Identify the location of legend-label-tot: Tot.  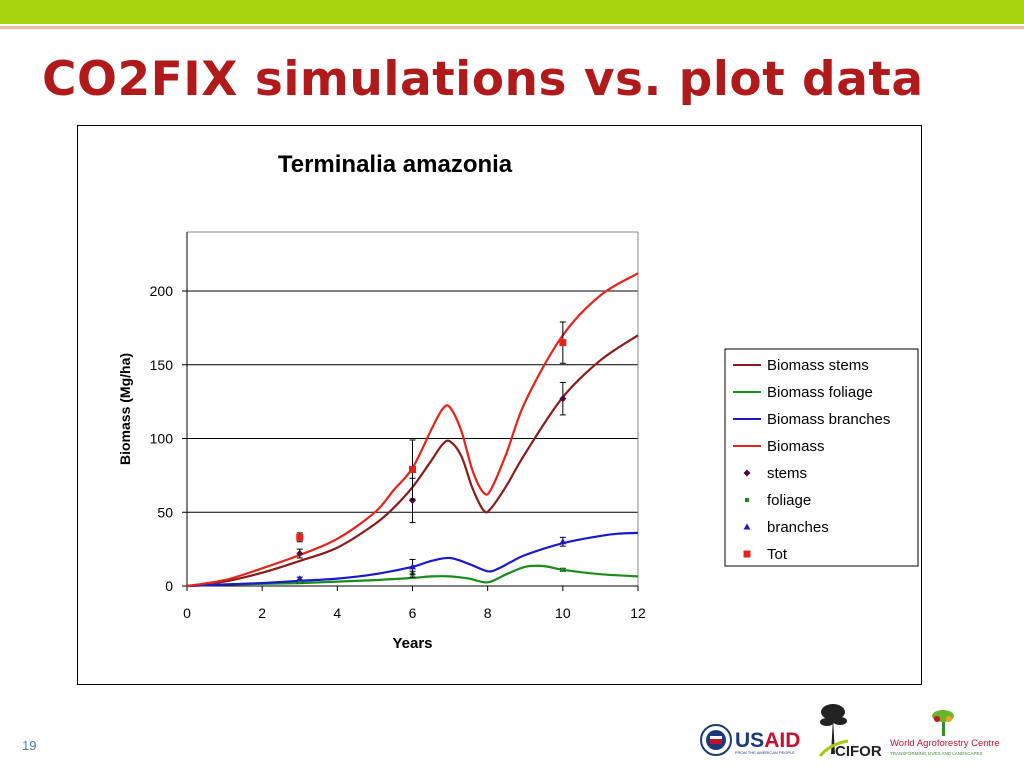
(777, 554).